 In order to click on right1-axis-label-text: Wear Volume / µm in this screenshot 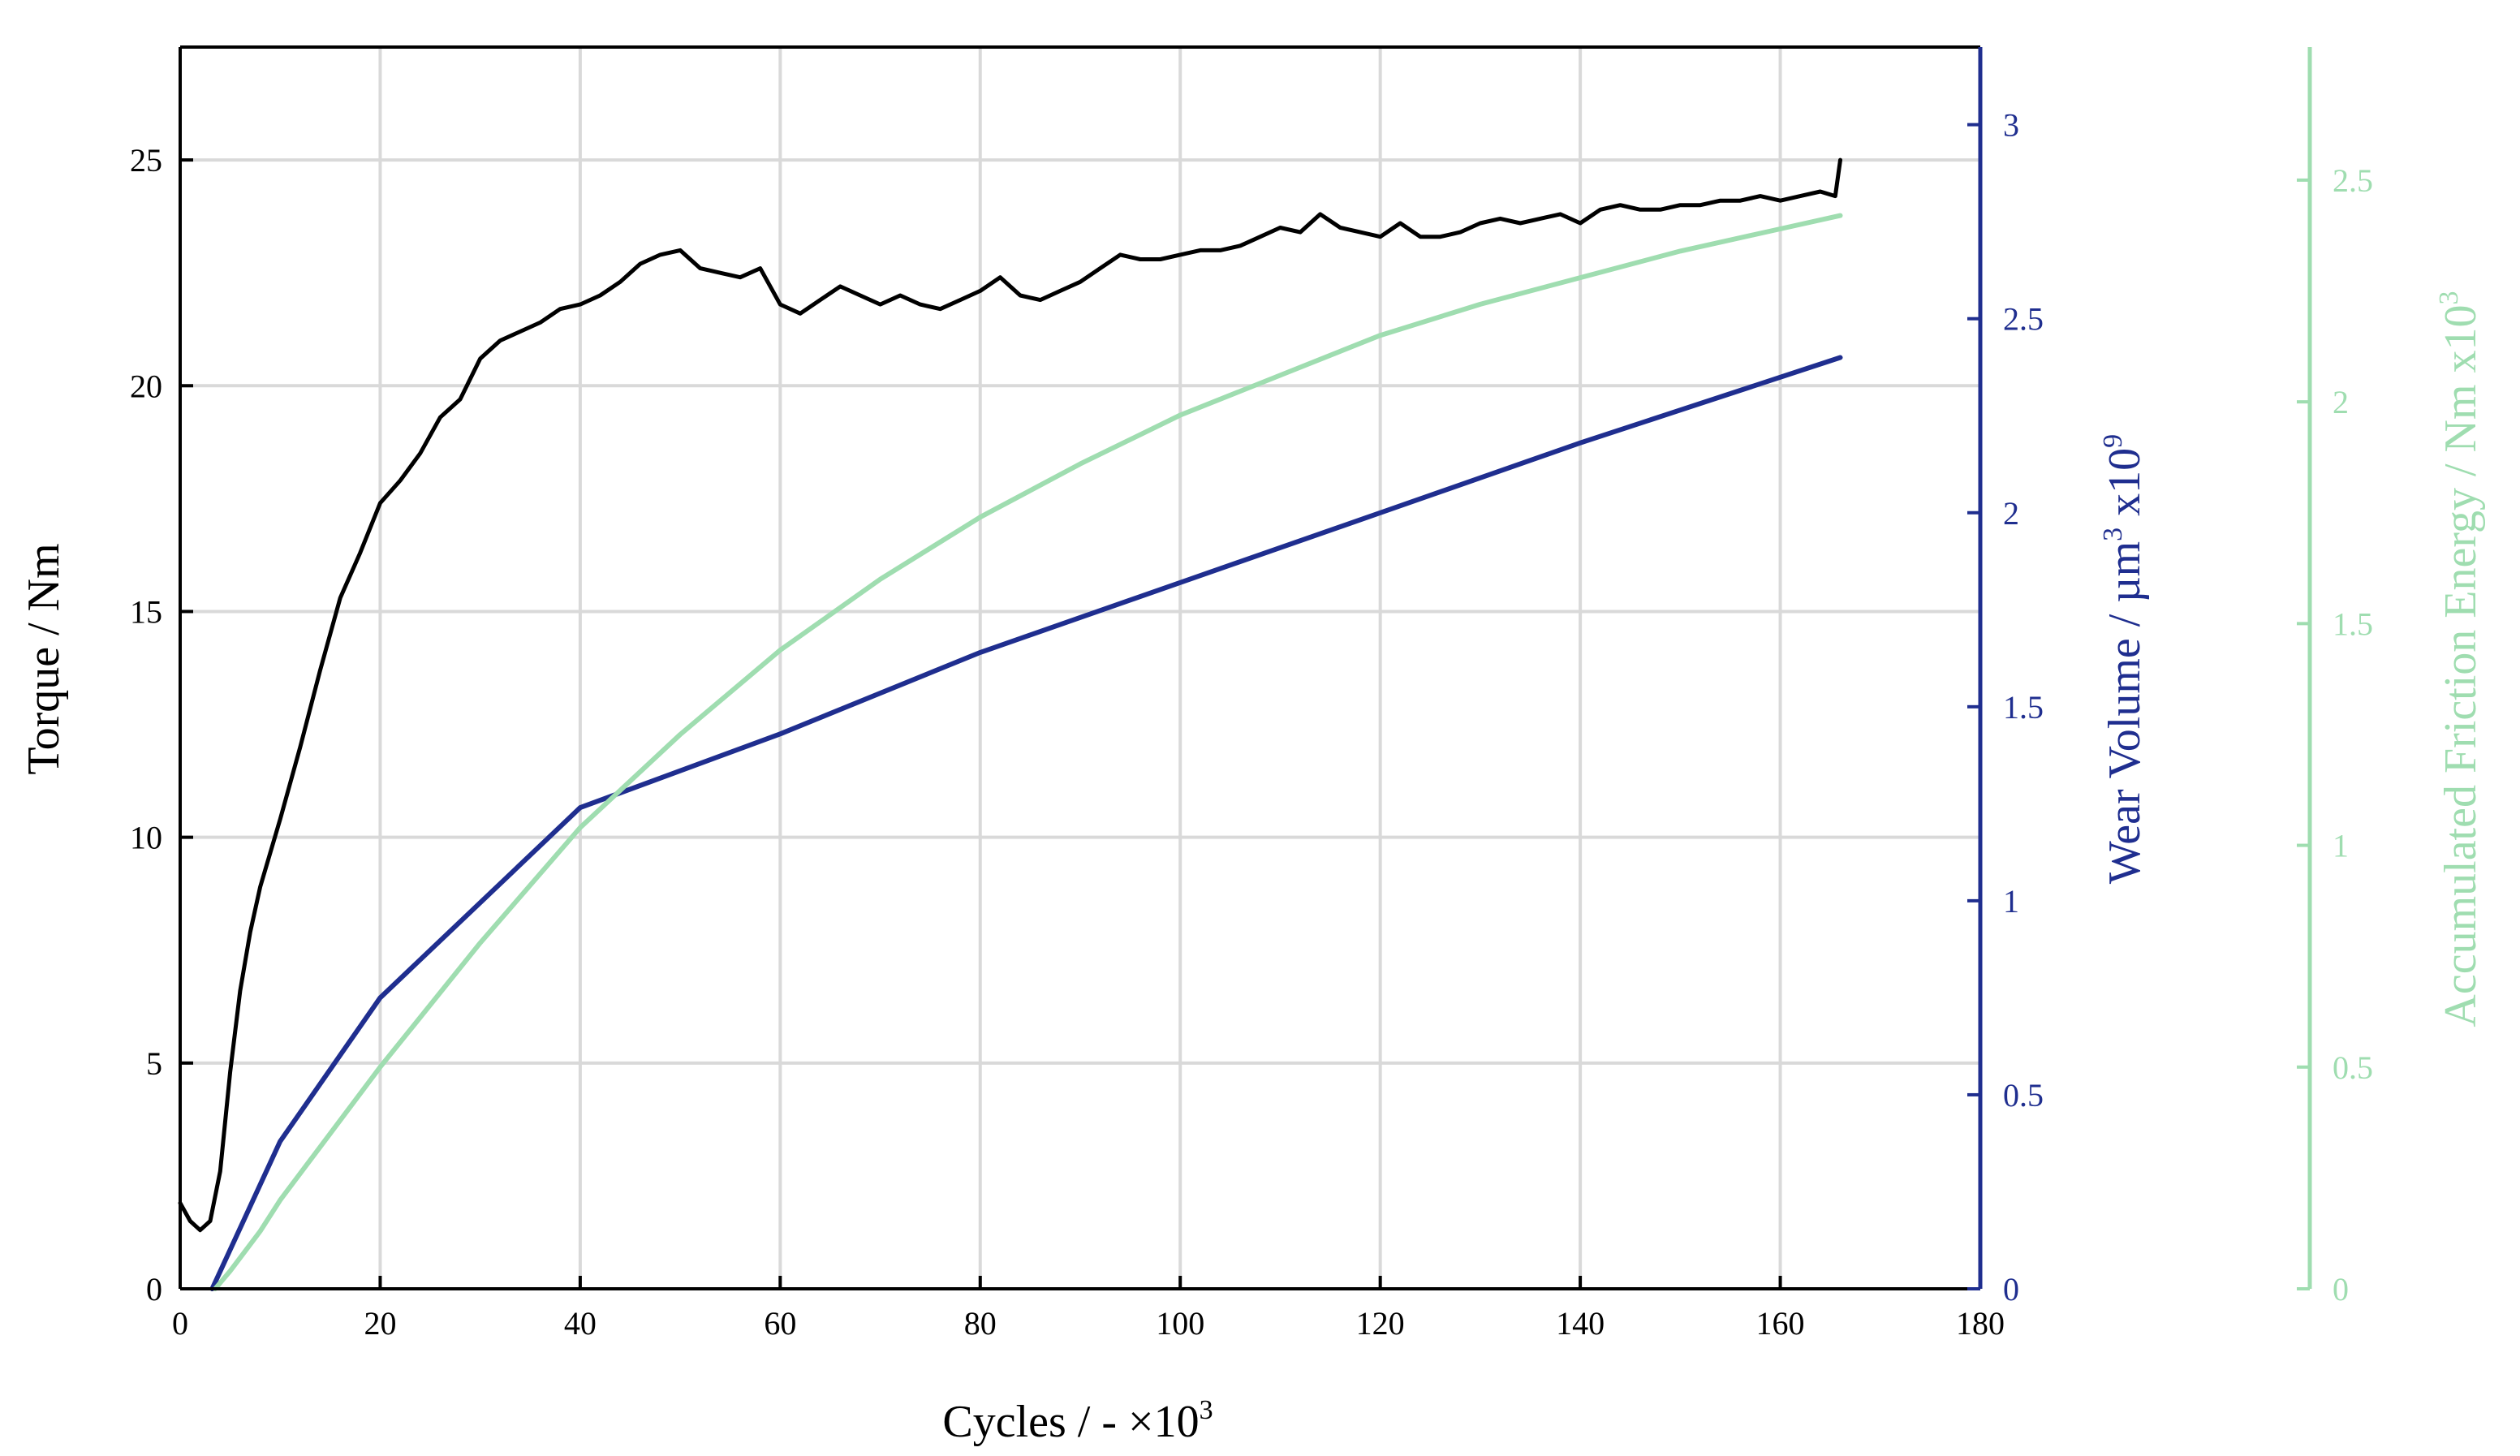, I will do `click(2125, 713)`.